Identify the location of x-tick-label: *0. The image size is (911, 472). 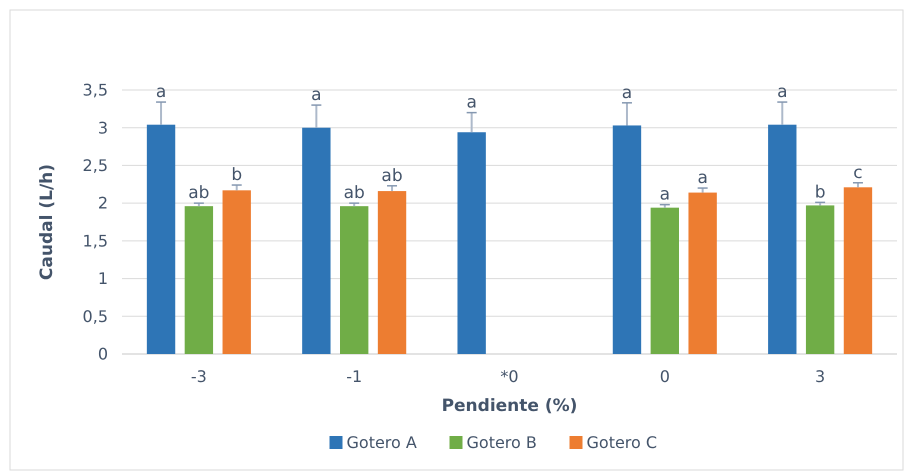
(509, 376).